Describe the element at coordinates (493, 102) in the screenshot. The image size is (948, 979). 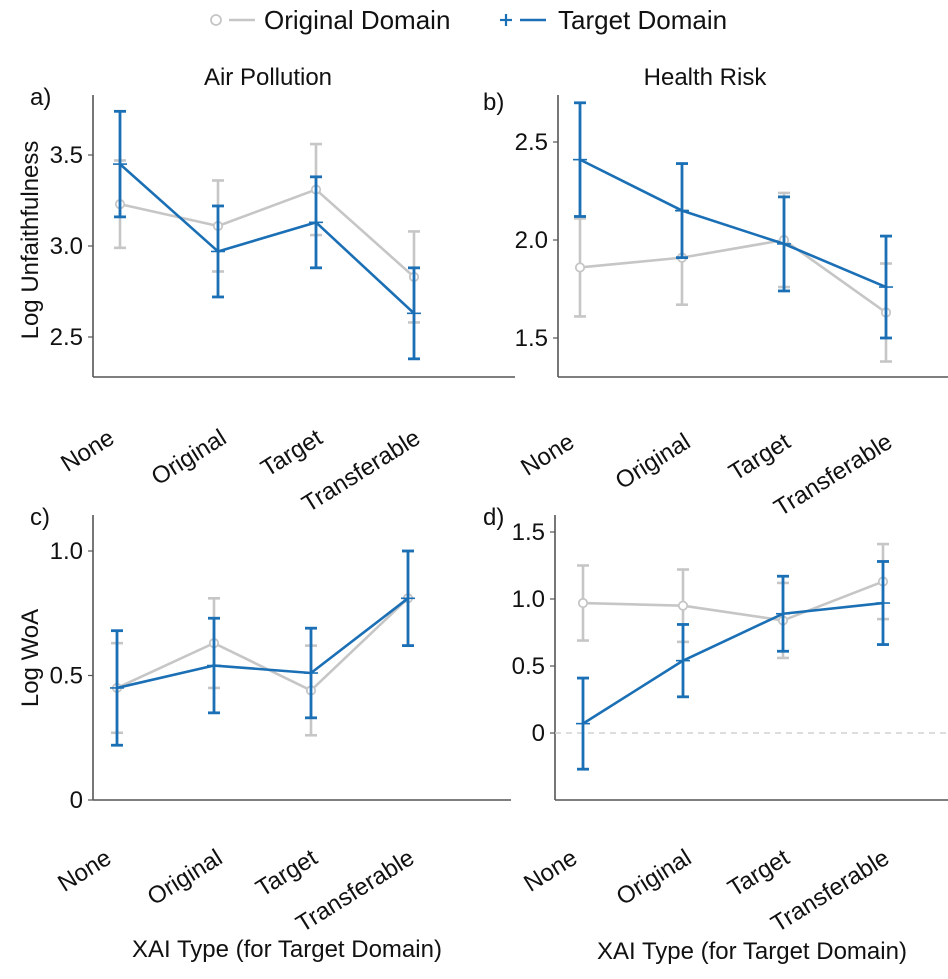
I see `panel-letter: b)` at that location.